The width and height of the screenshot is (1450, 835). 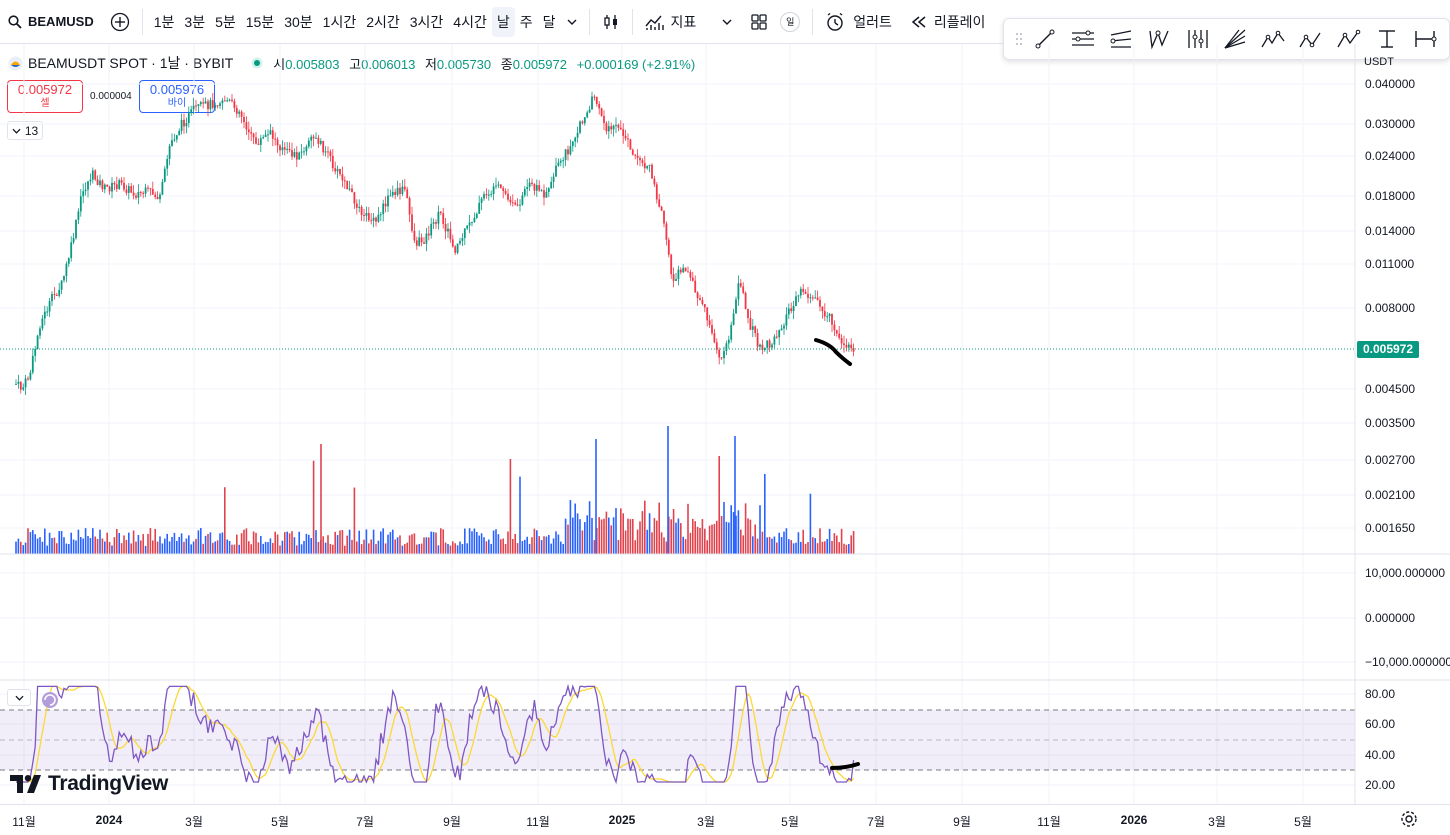 What do you see at coordinates (1083, 39) in the screenshot?
I see `horizontal-lines-icon` at bounding box center [1083, 39].